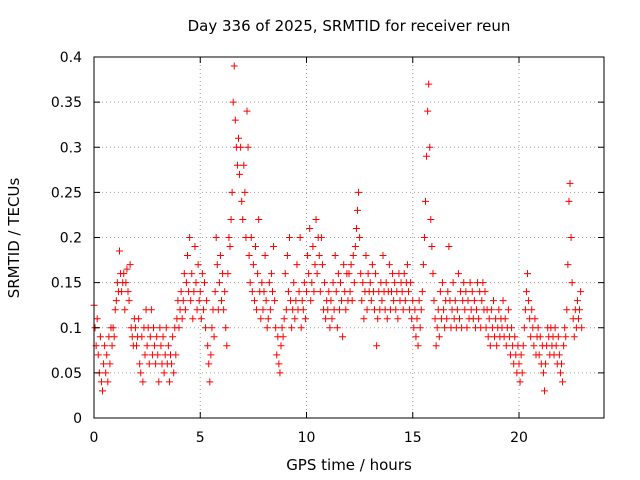 This screenshot has height=480, width=640. I want to click on x-tick-label: 15, so click(413, 438).